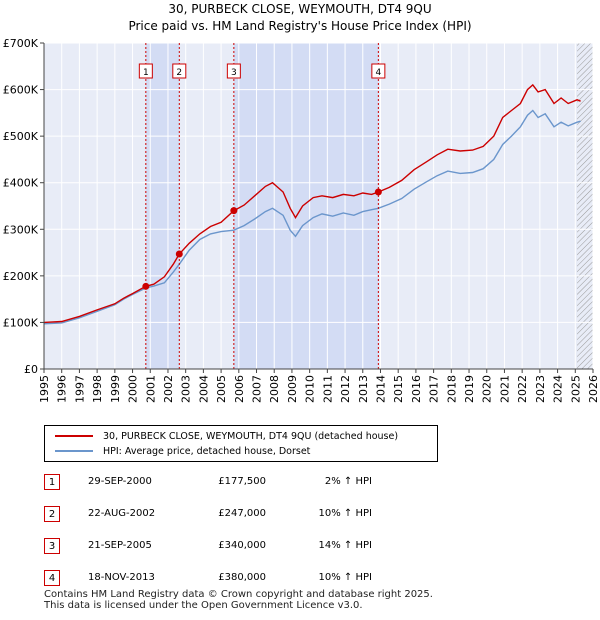 This screenshot has height=620, width=600. I want to click on x-tick-label: 2023, so click(540, 389).